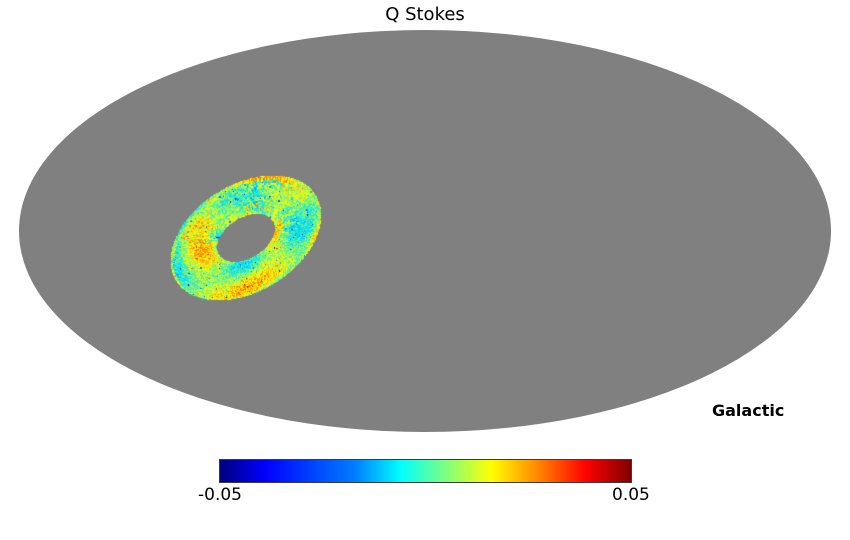 Image resolution: width=850 pixels, height=540 pixels. What do you see at coordinates (631, 495) in the screenshot?
I see `colorbar-max-label: 0.05` at bounding box center [631, 495].